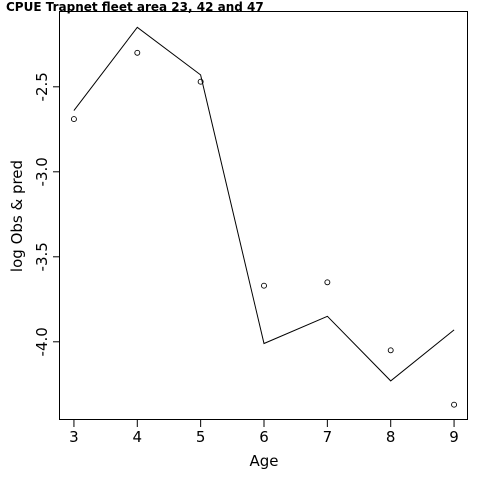 The image size is (480, 480). What do you see at coordinates (138, 437) in the screenshot?
I see `x-tick-label: 4` at bounding box center [138, 437].